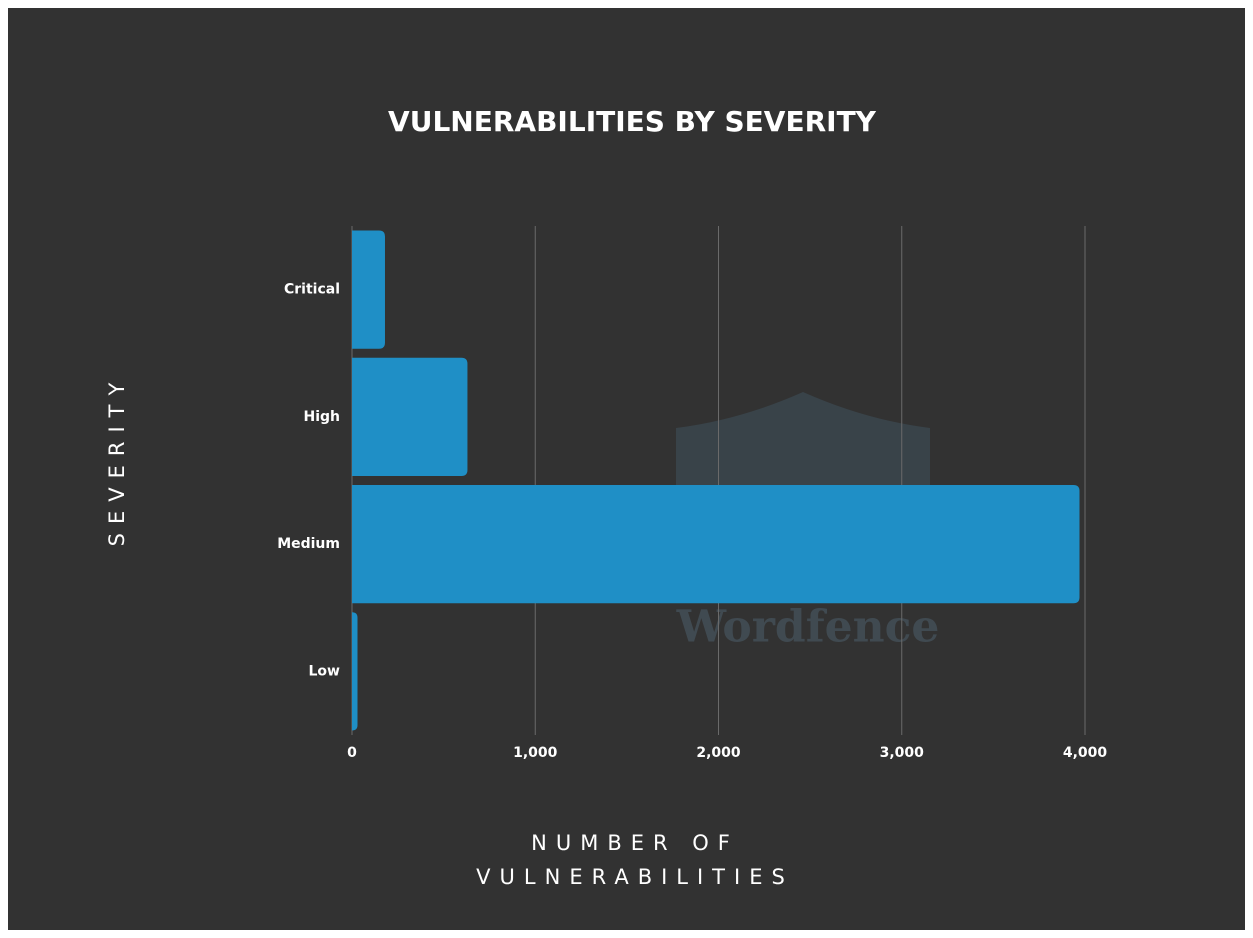 This screenshot has width=1253, height=938. I want to click on x-tick-label: 4,000, so click(1085, 753).